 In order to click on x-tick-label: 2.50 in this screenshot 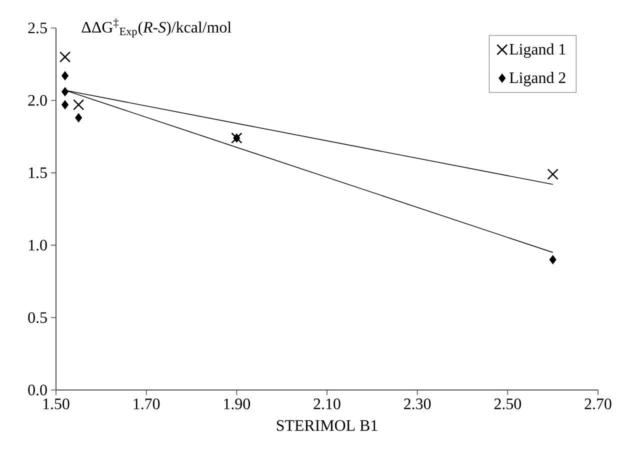, I will do `click(508, 404)`.